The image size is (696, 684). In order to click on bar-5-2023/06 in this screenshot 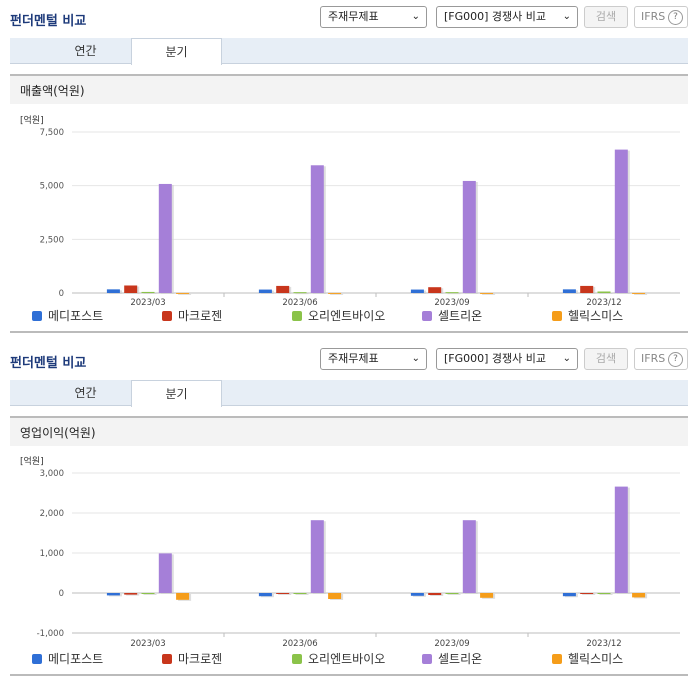, I will do `click(335, 293)`.